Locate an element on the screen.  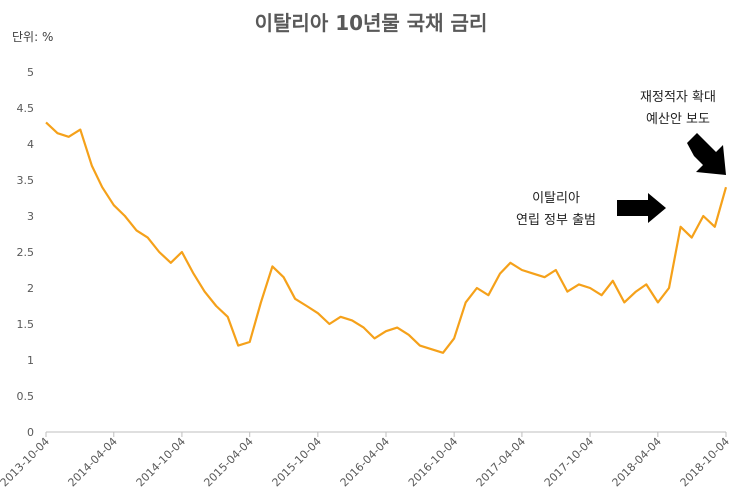
x-tick-label: 2018-10-04 is located at coordinates (705, 462).